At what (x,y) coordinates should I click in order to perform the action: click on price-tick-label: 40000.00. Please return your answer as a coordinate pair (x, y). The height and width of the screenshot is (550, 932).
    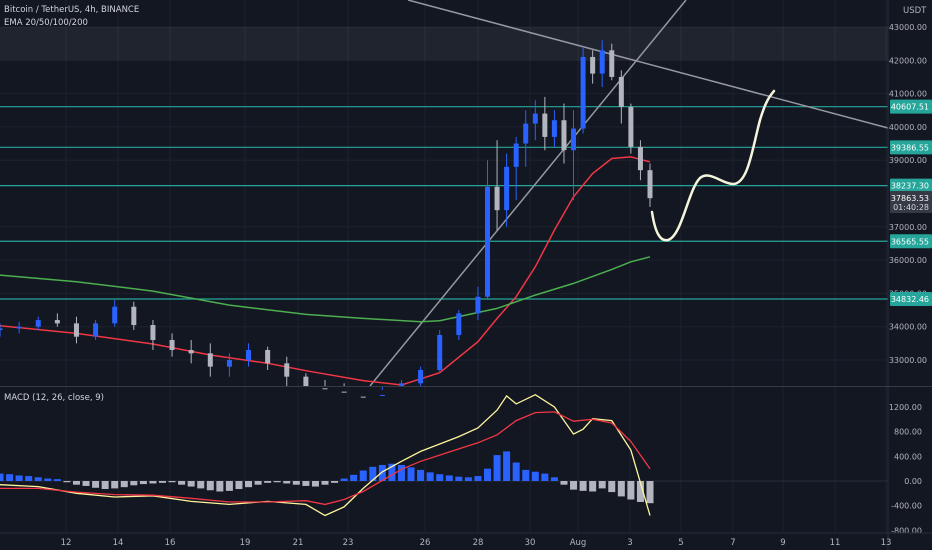
    Looking at the image, I should click on (908, 127).